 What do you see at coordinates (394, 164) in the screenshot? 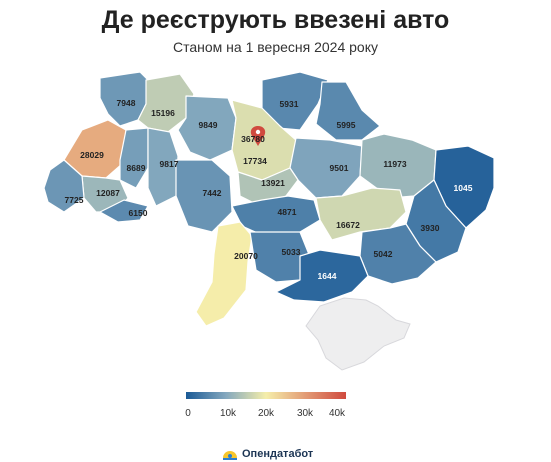
I see `region-value-label: 11973` at bounding box center [394, 164].